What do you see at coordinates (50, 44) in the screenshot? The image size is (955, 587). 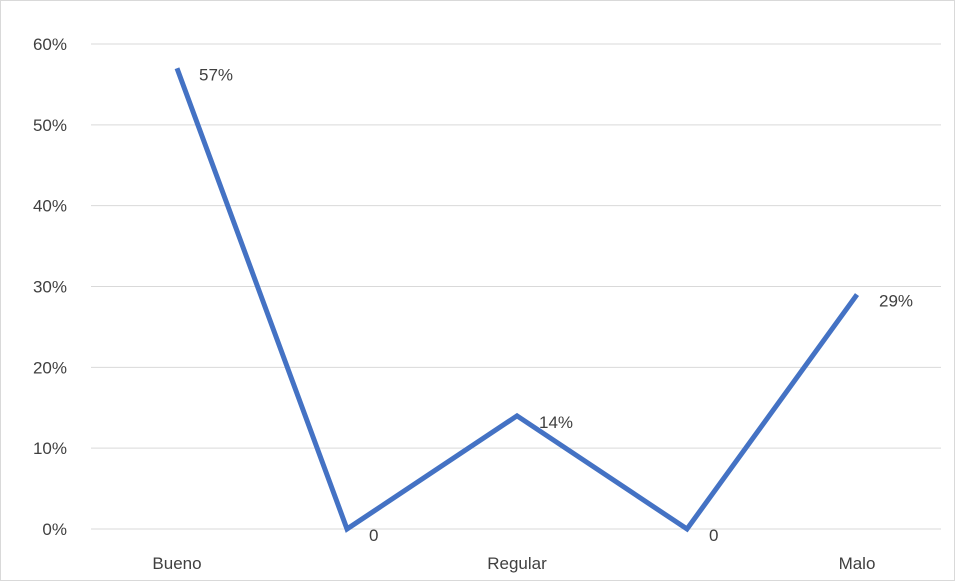 I see `y-tick-label: 60%` at bounding box center [50, 44].